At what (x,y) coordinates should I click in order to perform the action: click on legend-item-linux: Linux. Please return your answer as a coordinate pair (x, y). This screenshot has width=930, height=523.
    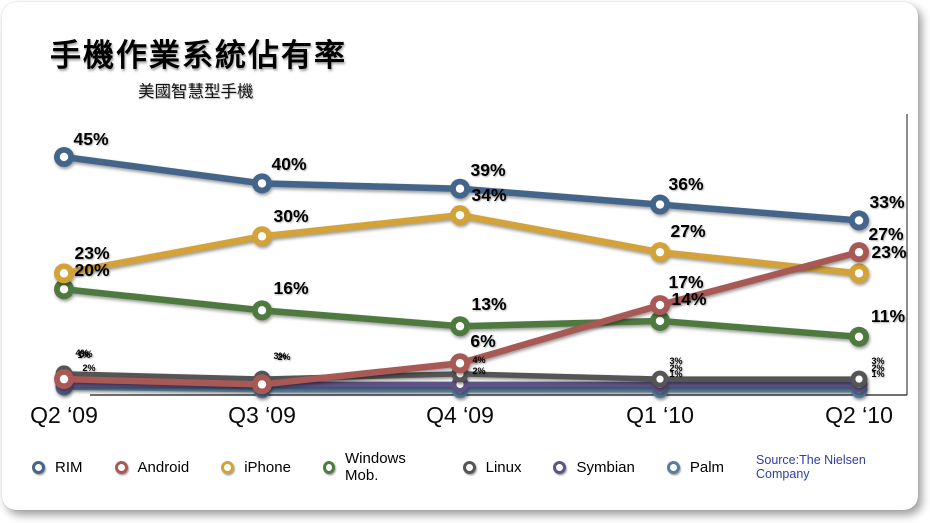
    Looking at the image, I should click on (492, 467).